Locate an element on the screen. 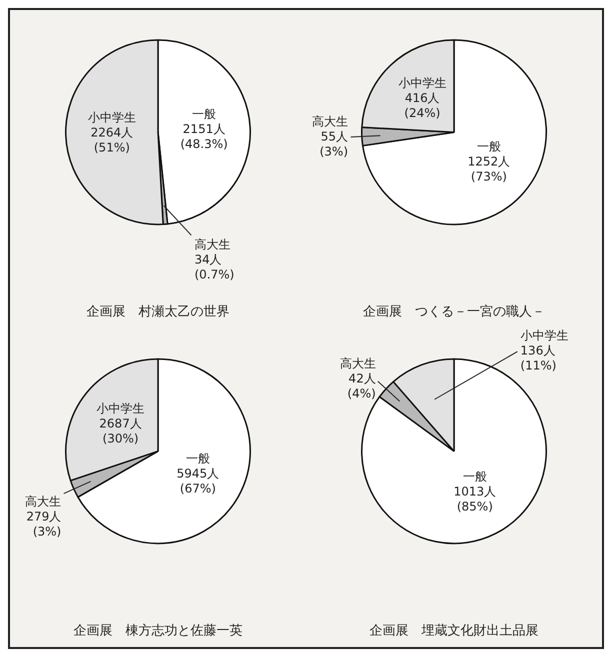  data-label: 34人 (0.7%) is located at coordinates (214, 267).